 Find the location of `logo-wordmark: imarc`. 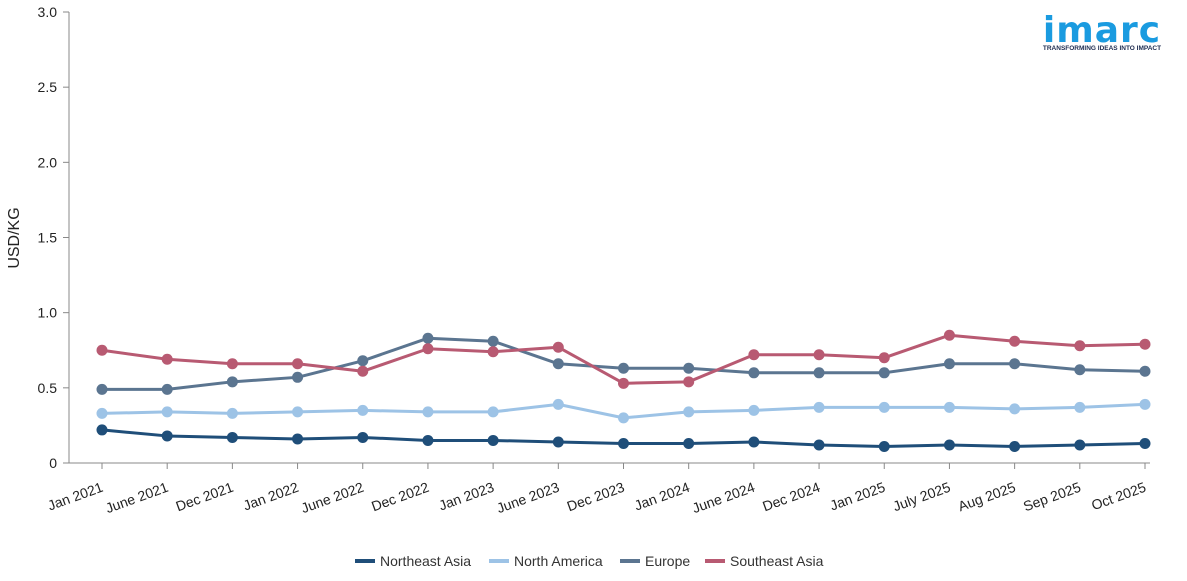

logo-wordmark: imarc is located at coordinates (1102, 30).